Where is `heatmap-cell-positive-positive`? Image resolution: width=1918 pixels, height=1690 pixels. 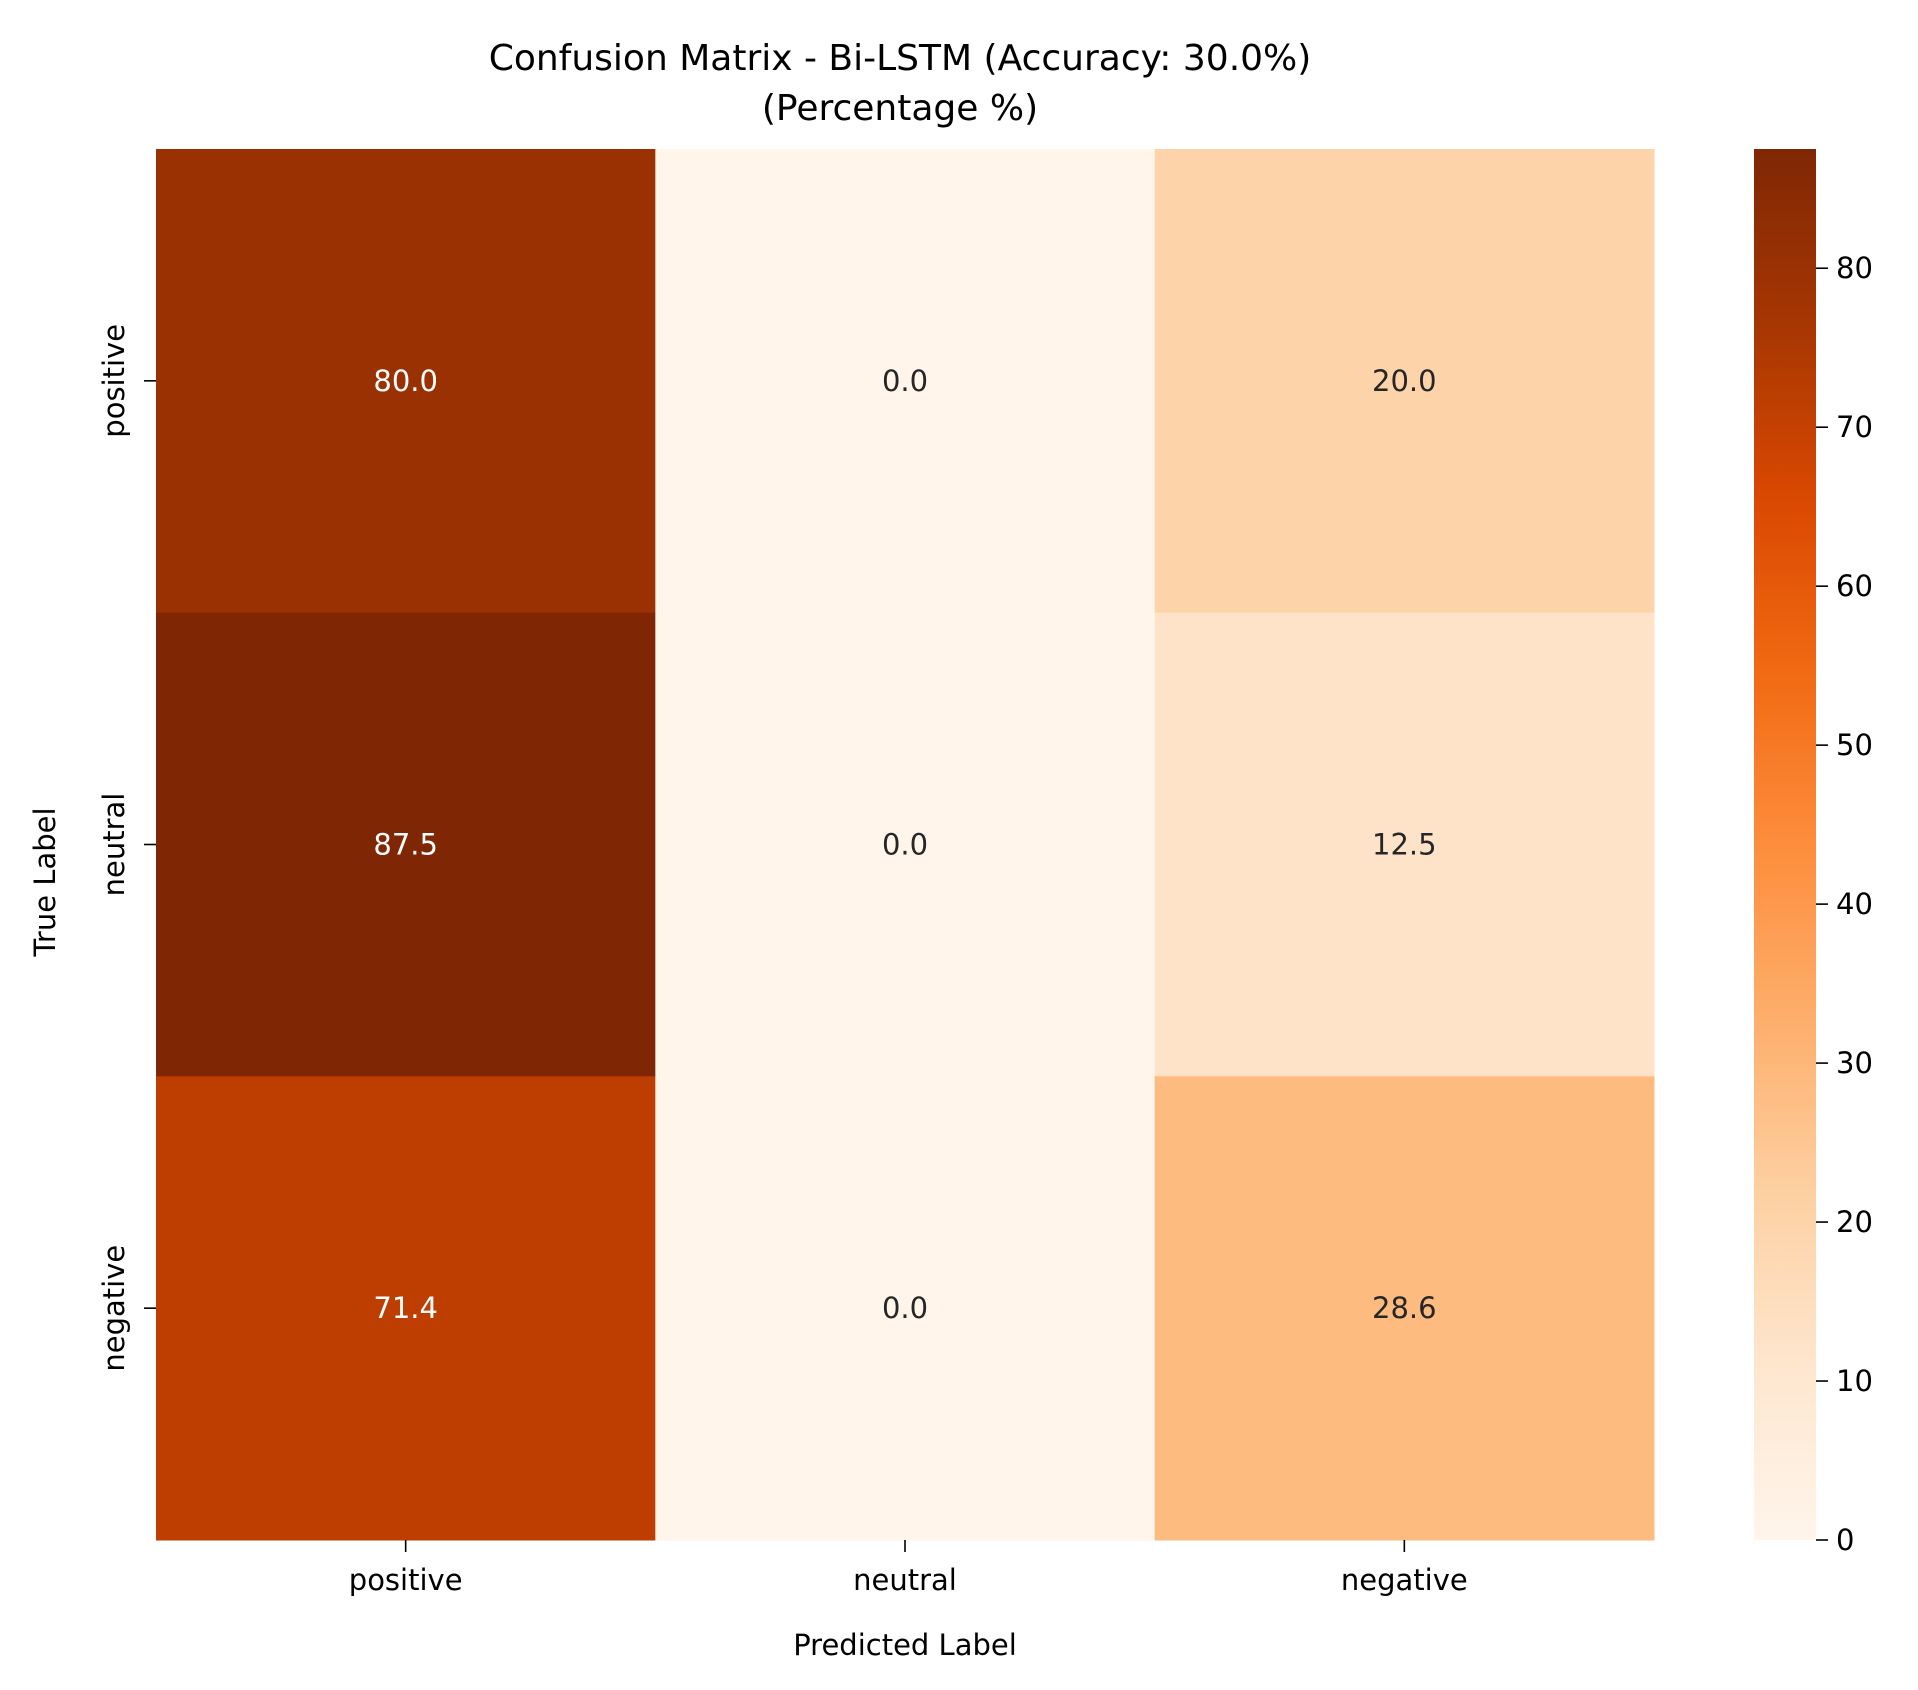
heatmap-cell-positive-positive is located at coordinates (406, 381).